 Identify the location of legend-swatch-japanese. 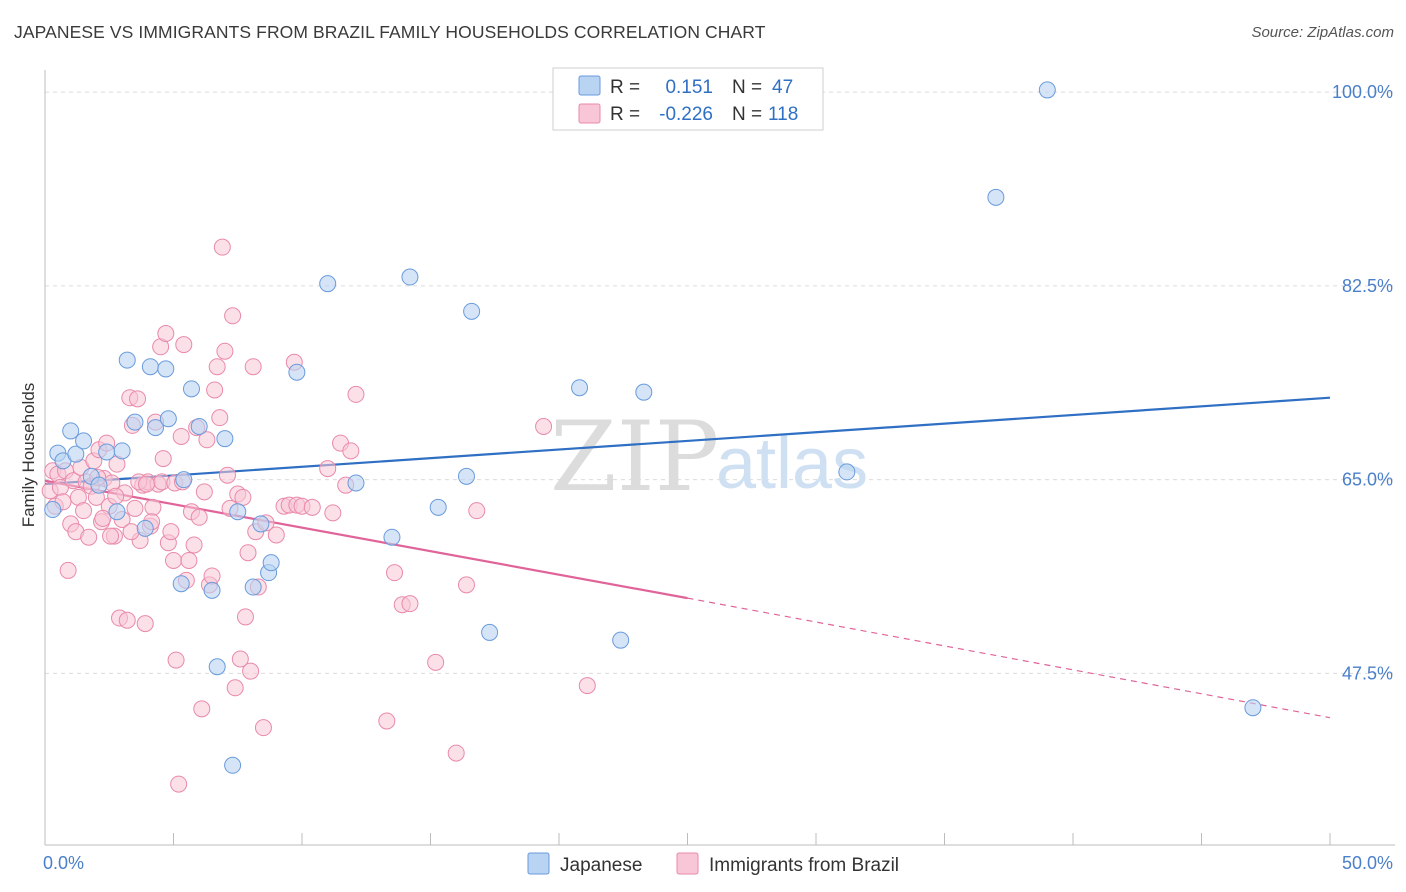
(589, 85).